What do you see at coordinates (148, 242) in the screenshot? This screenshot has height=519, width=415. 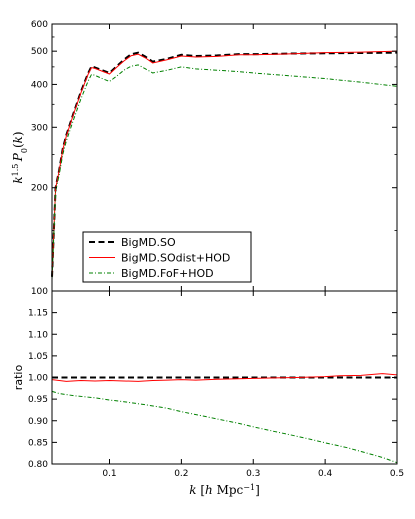 I see `legend-label: BigMD.SO` at bounding box center [148, 242].